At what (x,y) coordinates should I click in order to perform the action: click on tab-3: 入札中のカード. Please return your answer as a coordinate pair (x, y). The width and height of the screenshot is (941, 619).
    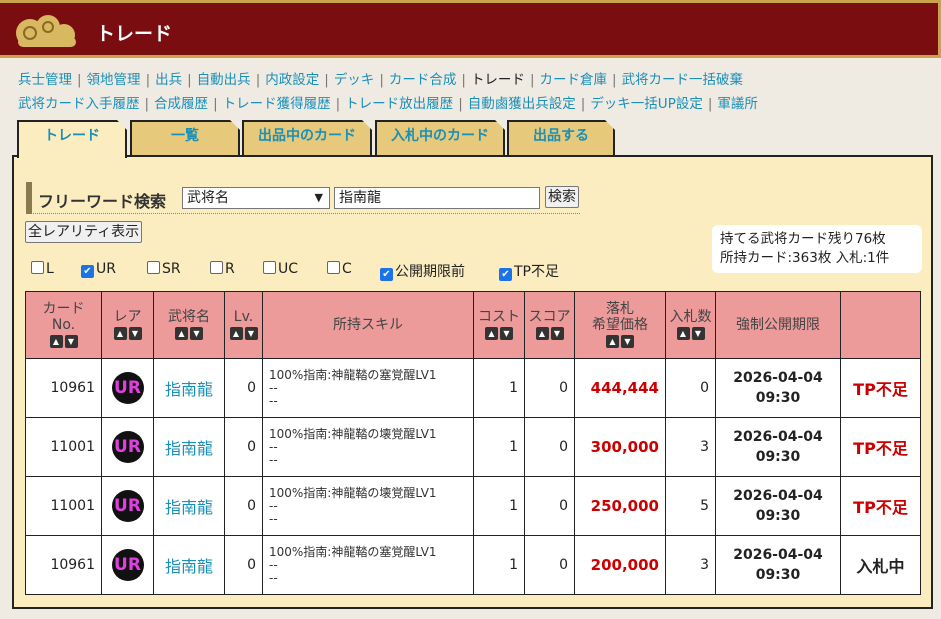
    Looking at the image, I should click on (440, 138).